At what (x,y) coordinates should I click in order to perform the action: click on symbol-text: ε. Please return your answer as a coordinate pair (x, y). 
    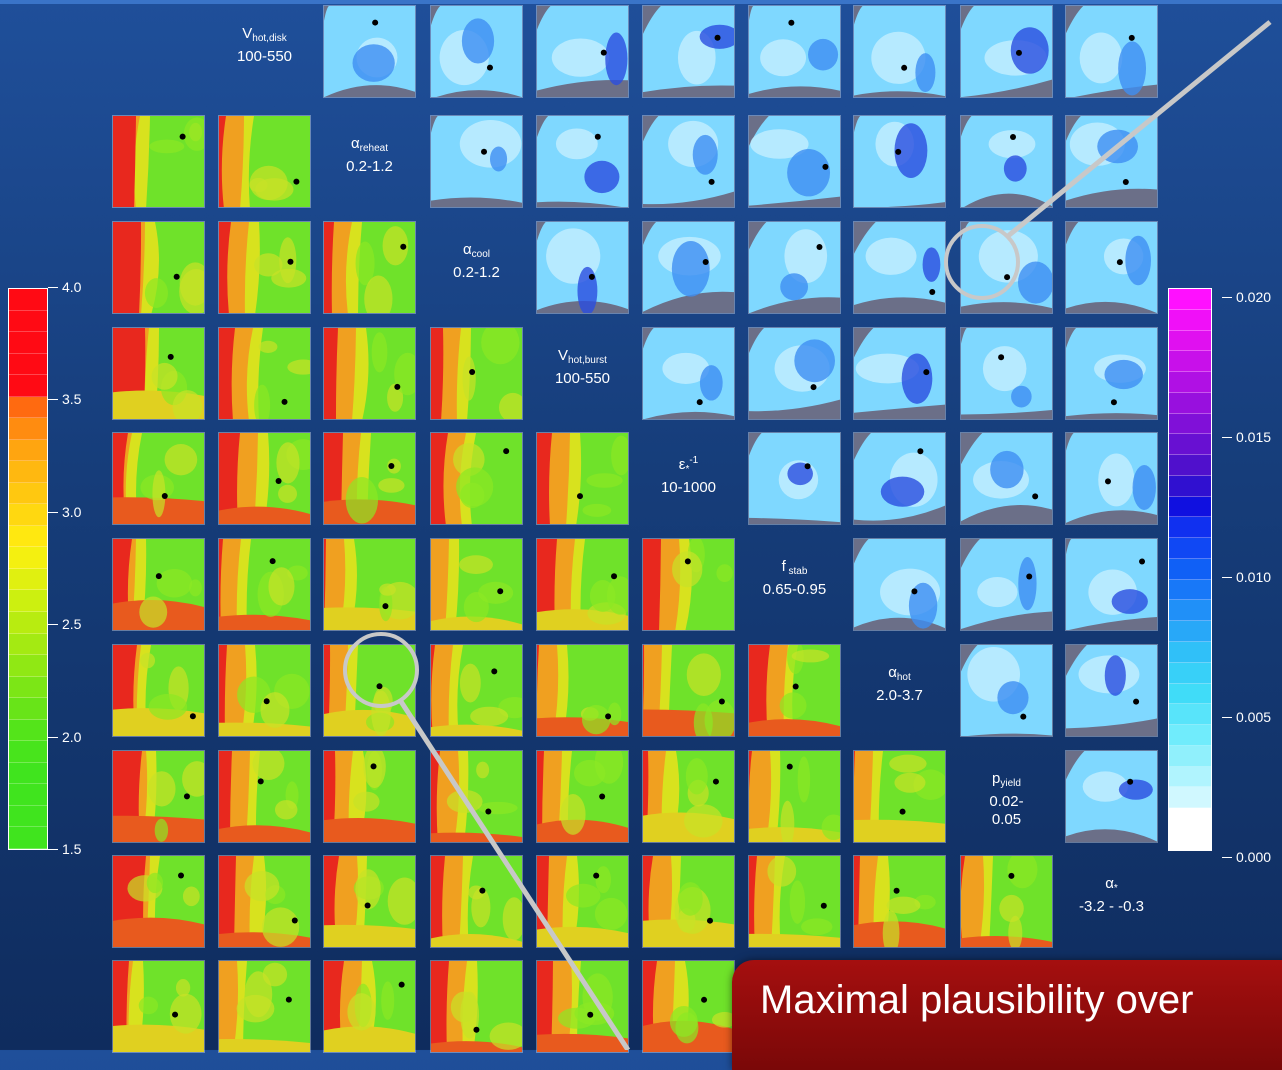
    Looking at the image, I should click on (682, 464).